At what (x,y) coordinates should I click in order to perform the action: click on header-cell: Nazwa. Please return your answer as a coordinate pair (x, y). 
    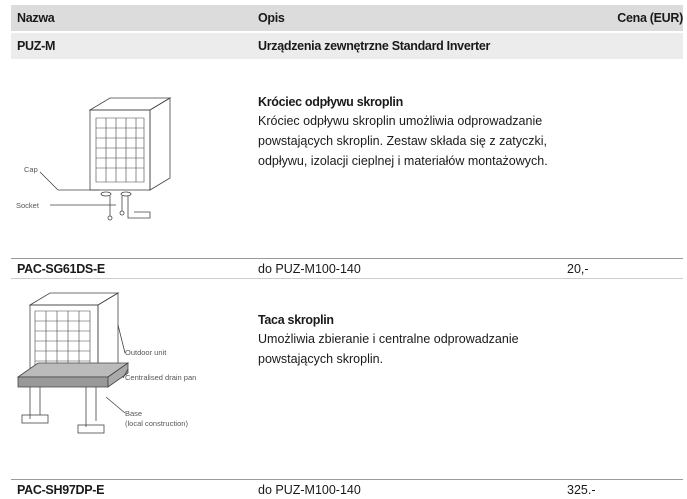
    Looking at the image, I should click on (36, 18).